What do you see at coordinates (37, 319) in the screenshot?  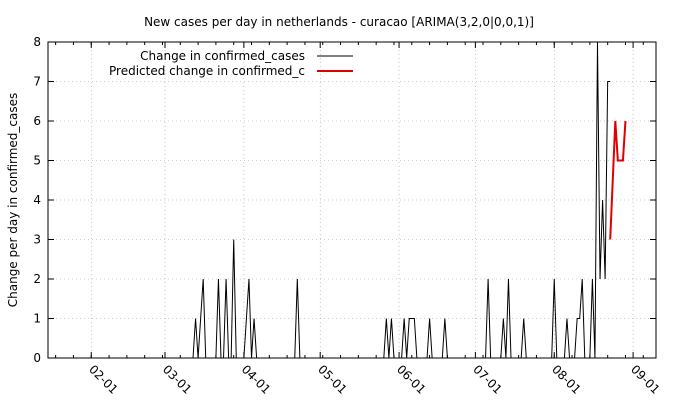 I see `y-tick-label: 1` at bounding box center [37, 319].